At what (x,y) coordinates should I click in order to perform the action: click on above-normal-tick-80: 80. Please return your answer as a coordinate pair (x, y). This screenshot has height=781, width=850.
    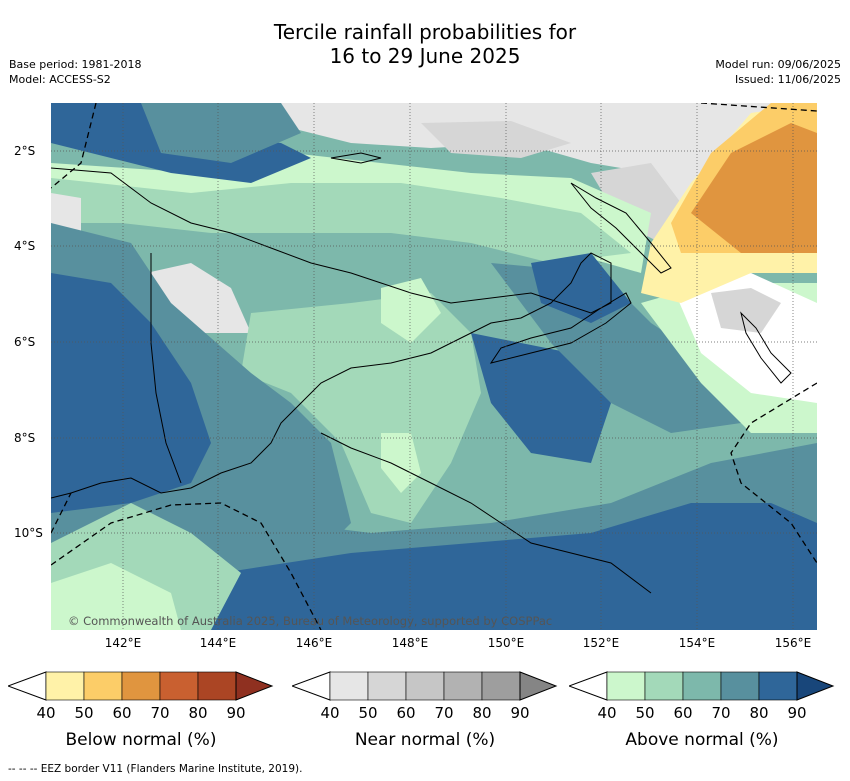
    Looking at the image, I should click on (759, 713).